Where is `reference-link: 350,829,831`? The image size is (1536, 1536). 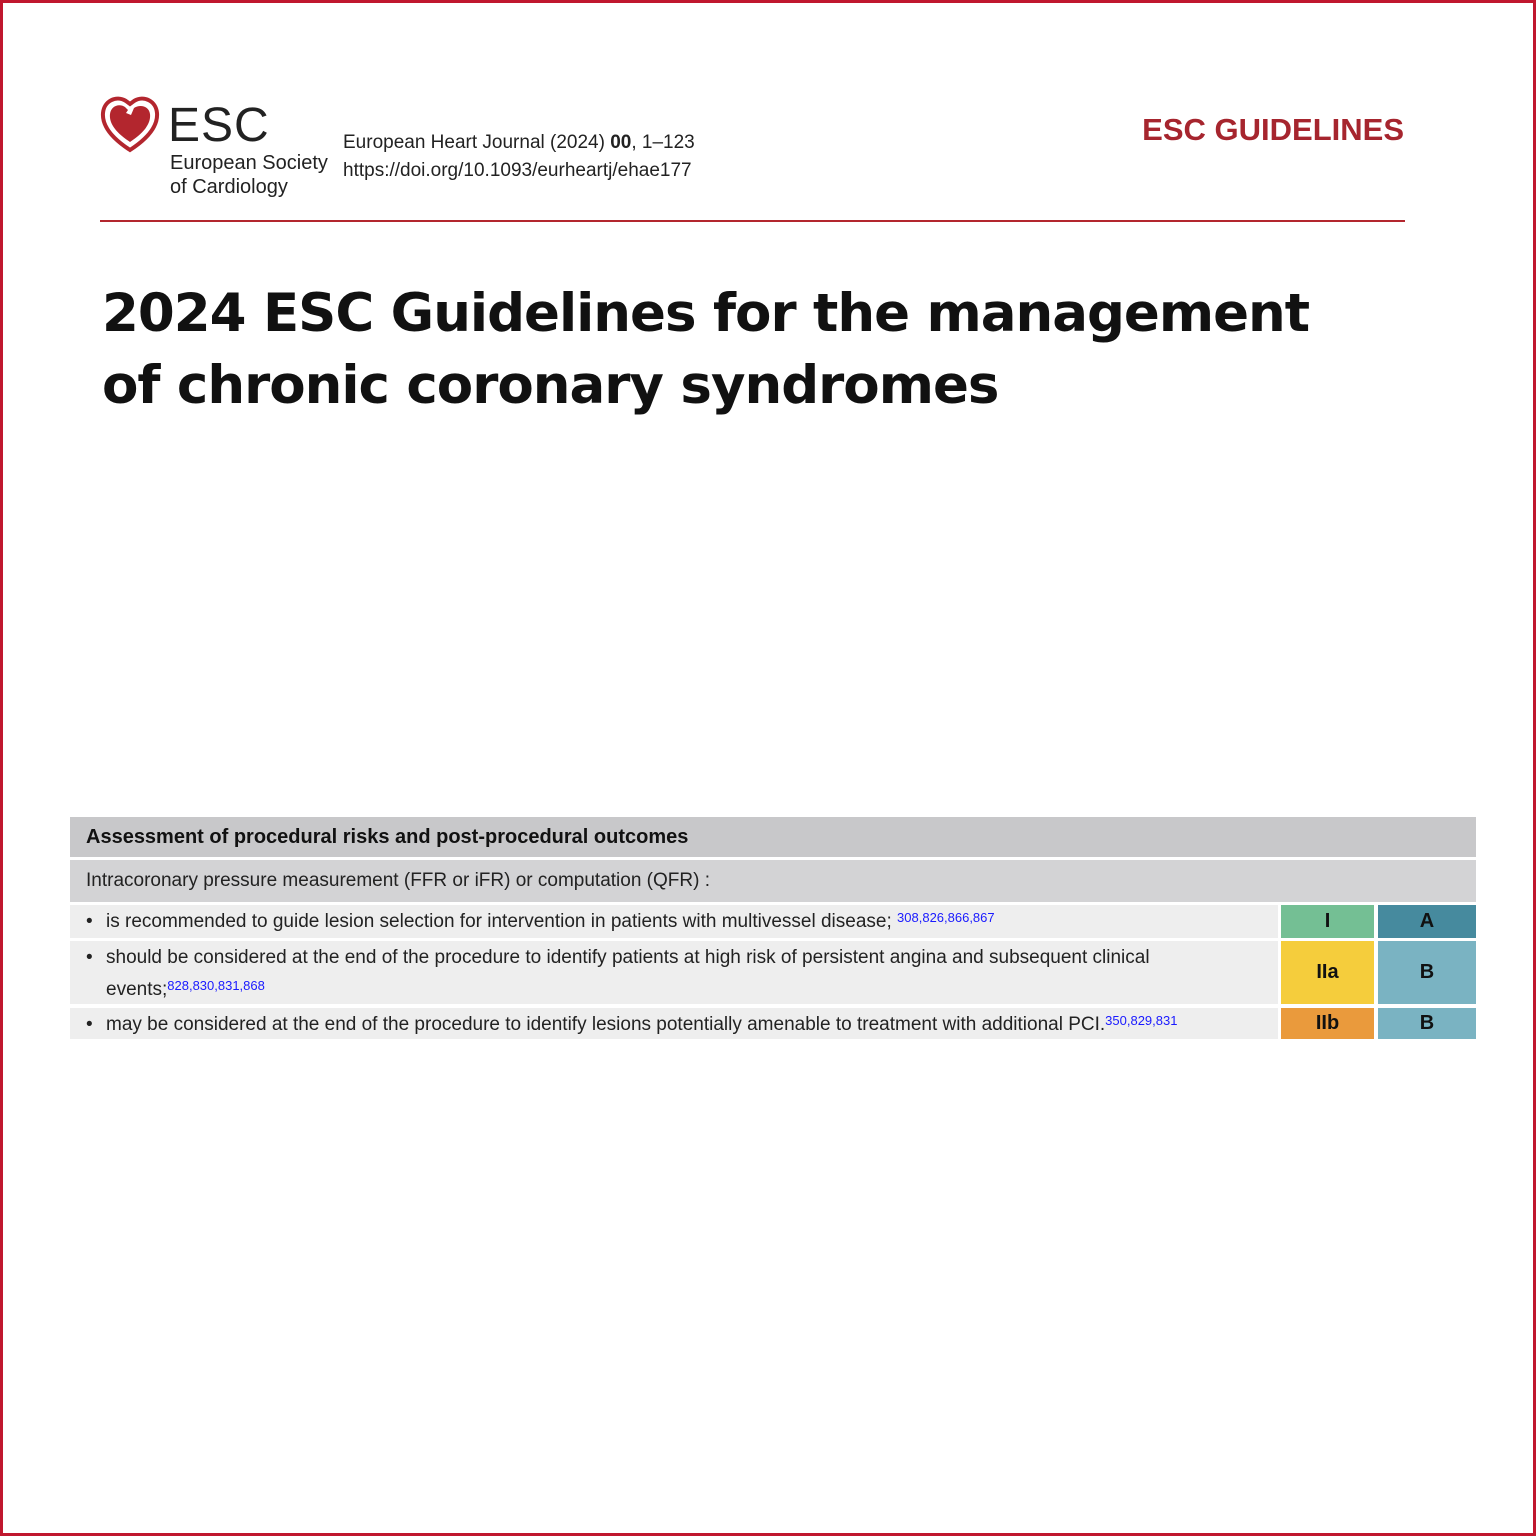
reference-link: 350,829,831 is located at coordinates (1141, 1020).